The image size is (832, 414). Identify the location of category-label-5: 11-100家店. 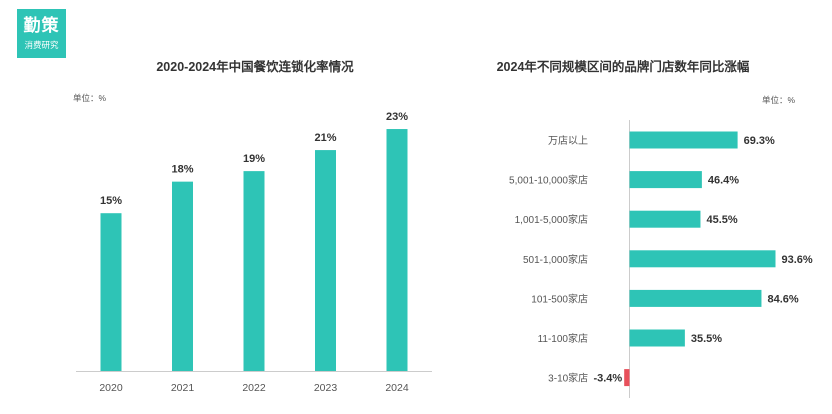
(563, 338).